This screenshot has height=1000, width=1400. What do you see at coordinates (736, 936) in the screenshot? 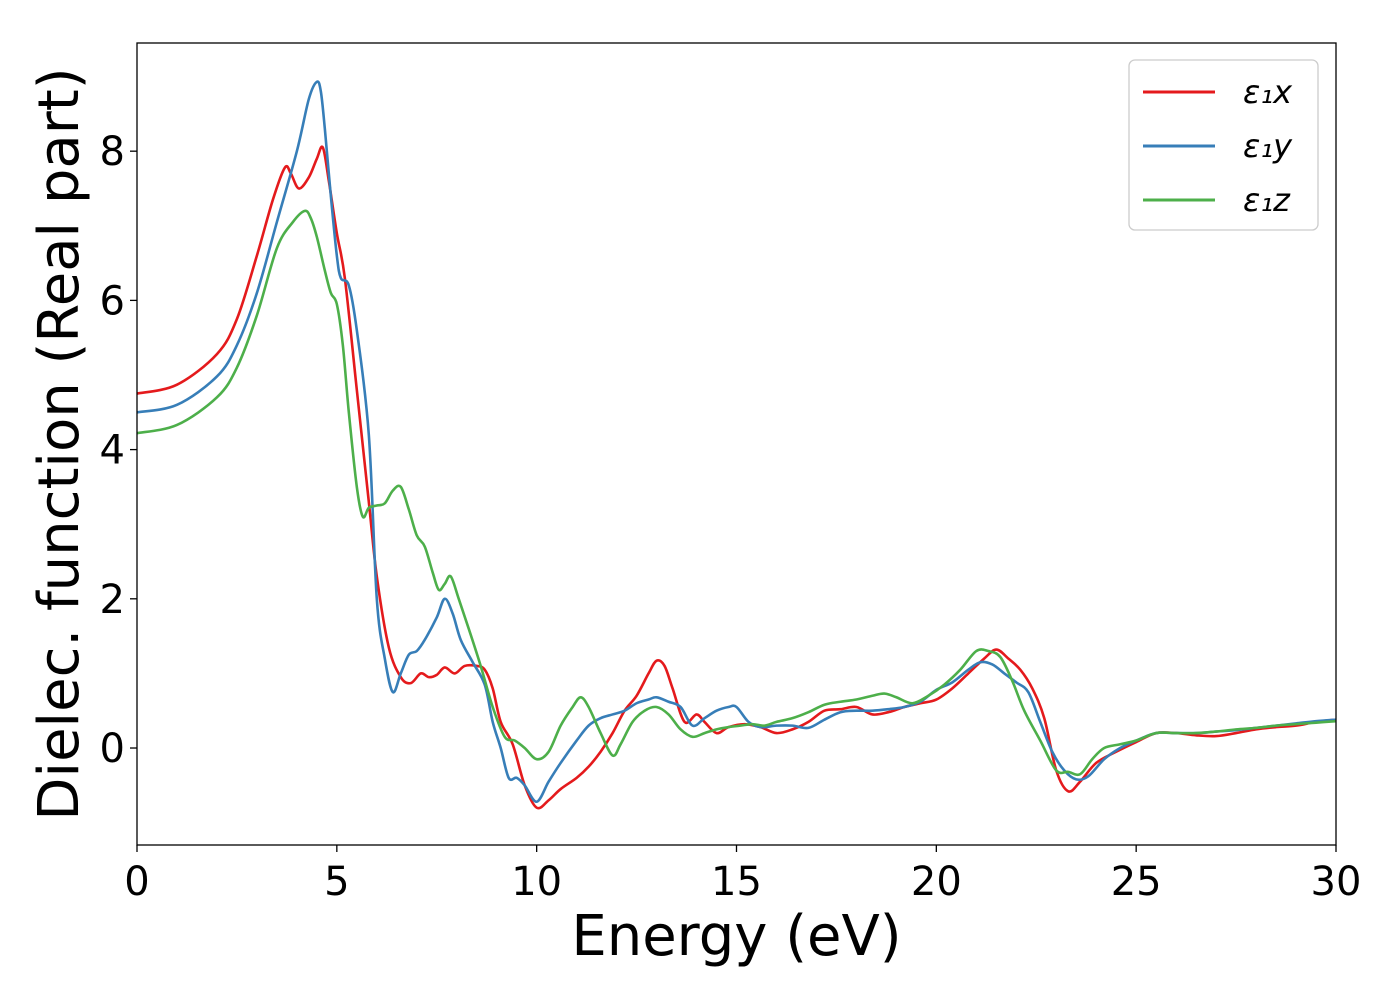
I see `x-axis-title: Energy (eV)` at bounding box center [736, 936].